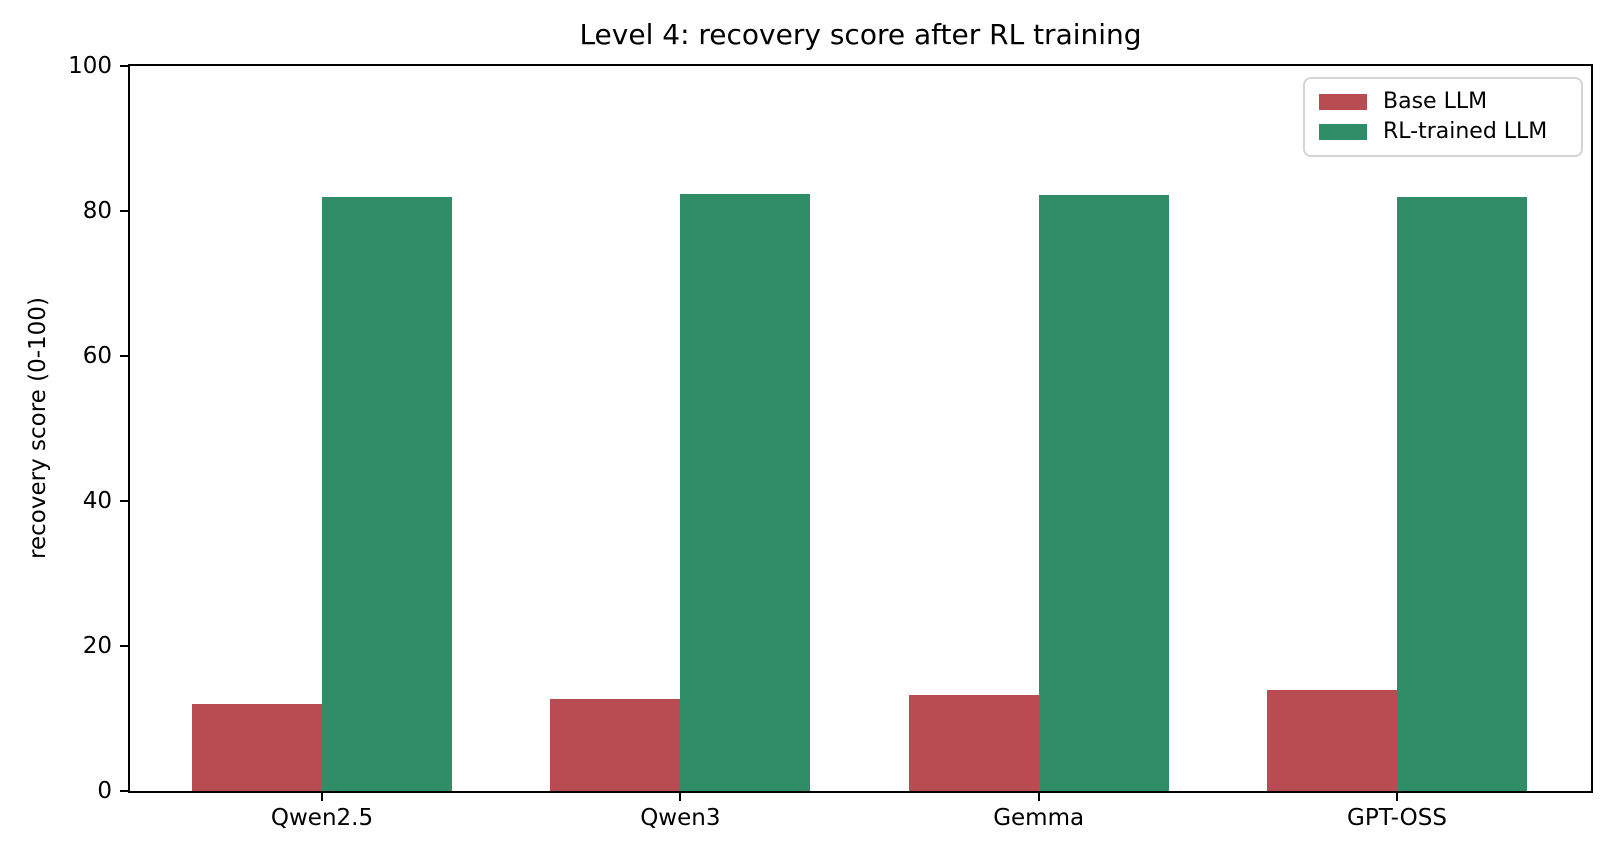 The image size is (1620, 864). What do you see at coordinates (1343, 102) in the screenshot?
I see `legend-swatch-base-llm` at bounding box center [1343, 102].